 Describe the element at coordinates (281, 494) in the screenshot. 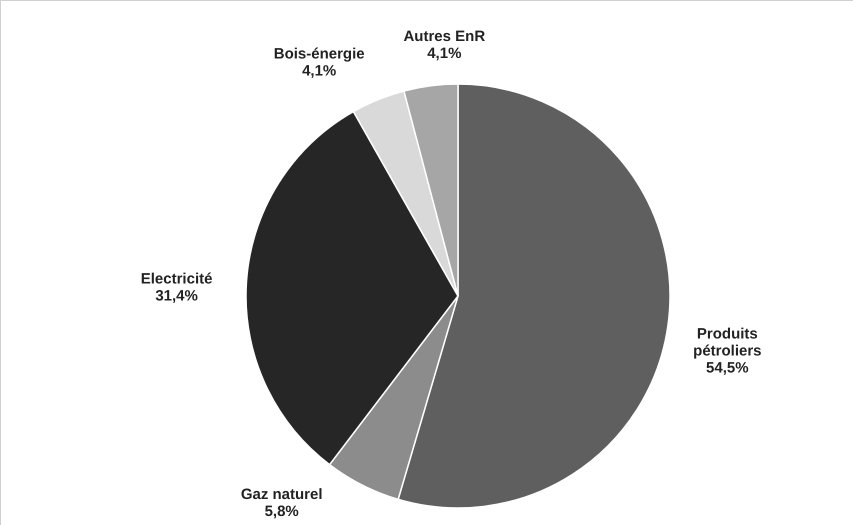

I see `slice-label: Gaz naturel` at that location.